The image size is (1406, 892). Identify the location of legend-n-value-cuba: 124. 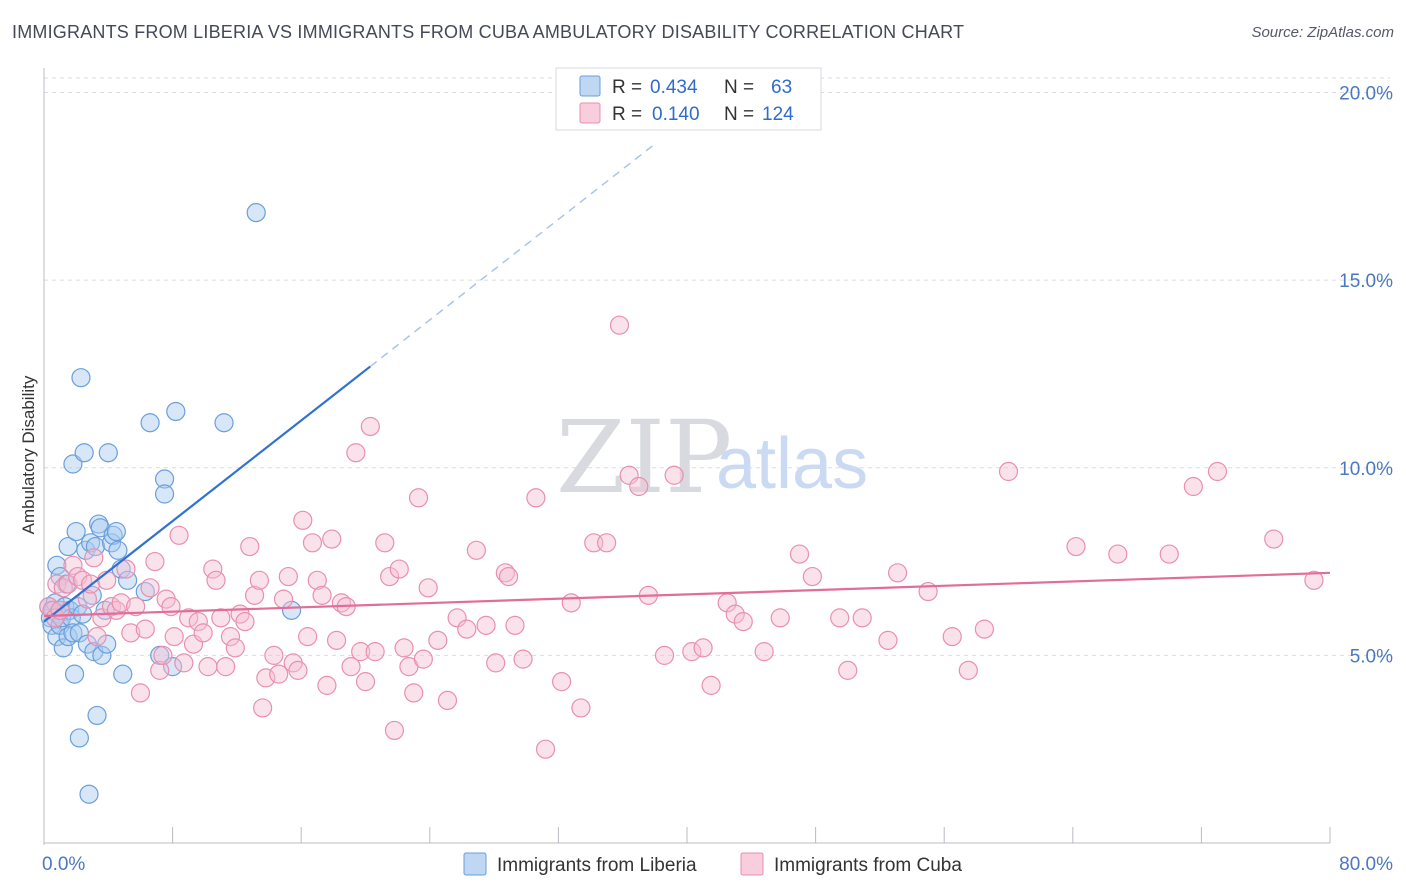
(778, 114).